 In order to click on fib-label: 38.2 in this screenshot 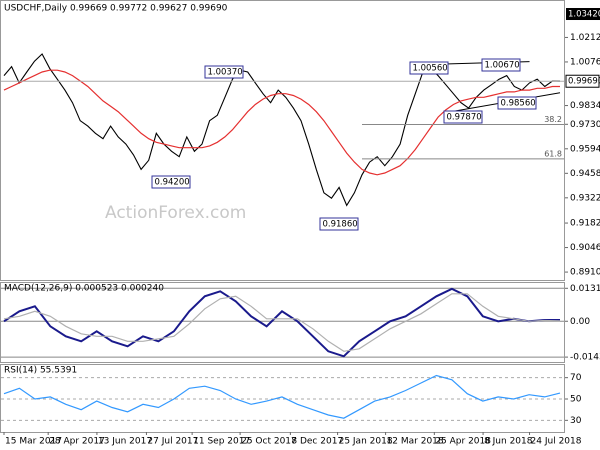, I will do `click(553, 119)`.